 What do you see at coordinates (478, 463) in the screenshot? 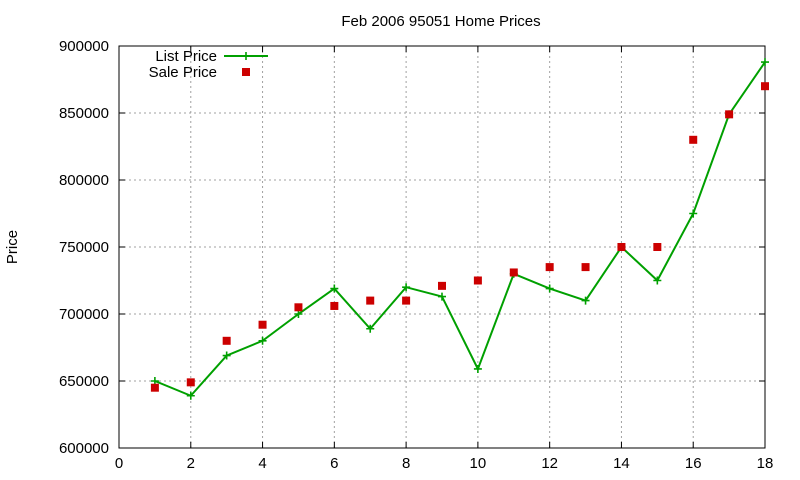
I see `x-tick-label: 10` at bounding box center [478, 463].